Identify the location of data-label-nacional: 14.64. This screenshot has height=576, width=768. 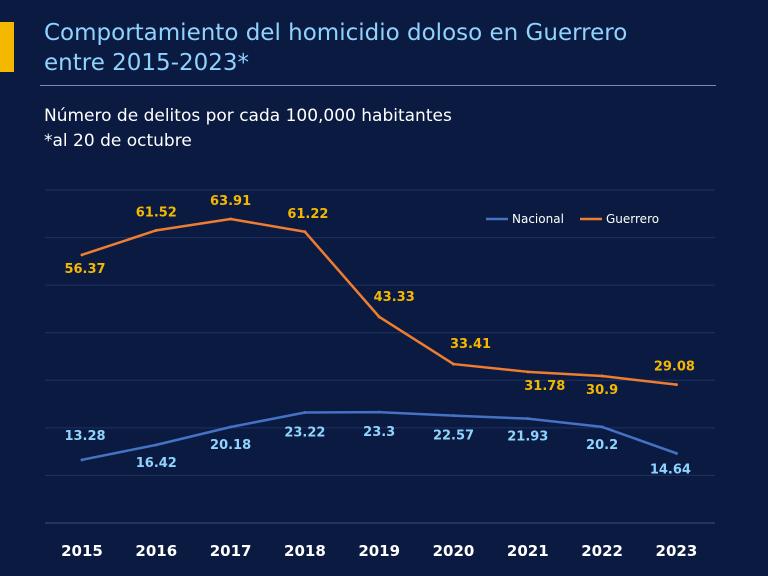
(670, 469).